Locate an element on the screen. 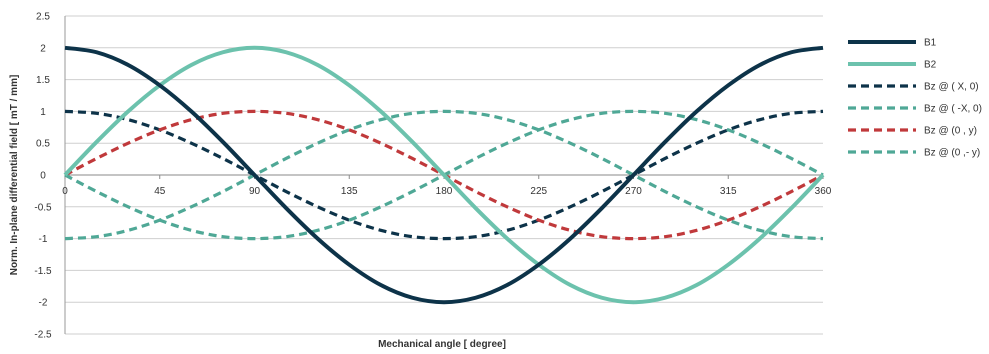 The width and height of the screenshot is (989, 354). legend-label: Bz @ (0 , y) is located at coordinates (950, 131).